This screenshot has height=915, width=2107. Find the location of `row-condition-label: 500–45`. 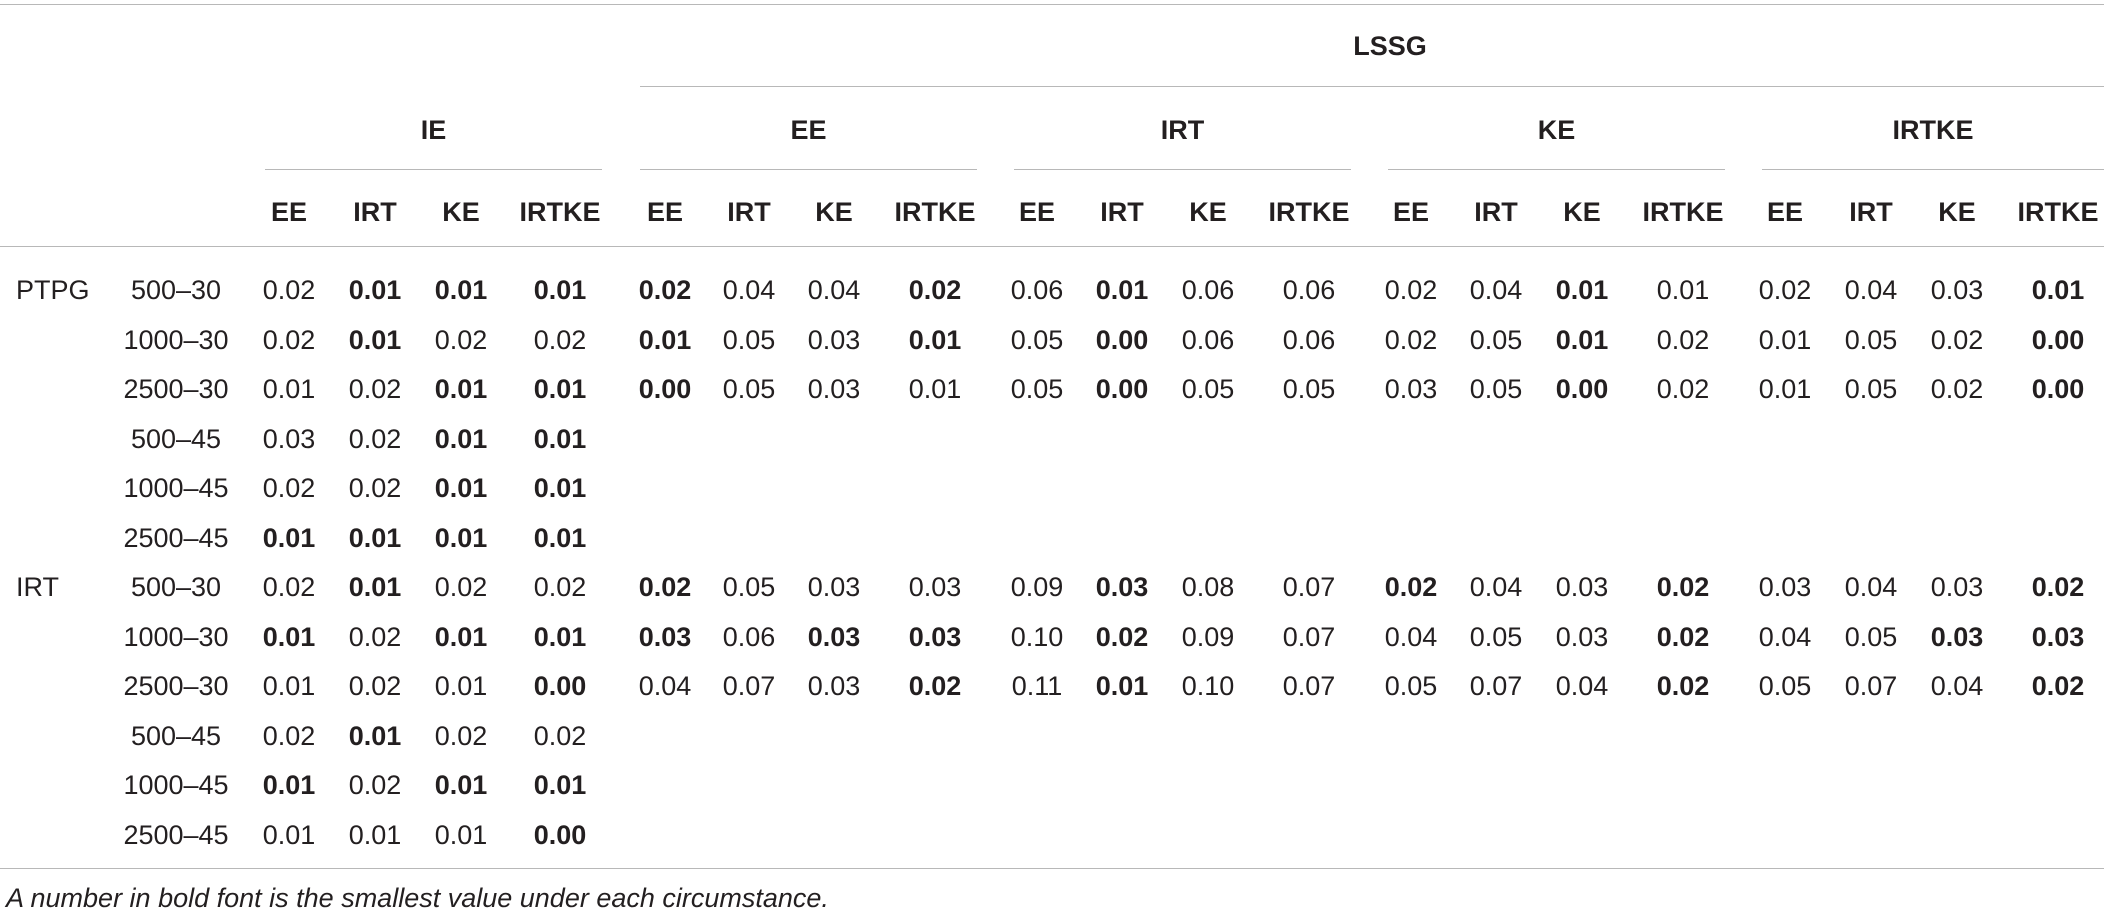

row-condition-label: 500–45 is located at coordinates (176, 438).